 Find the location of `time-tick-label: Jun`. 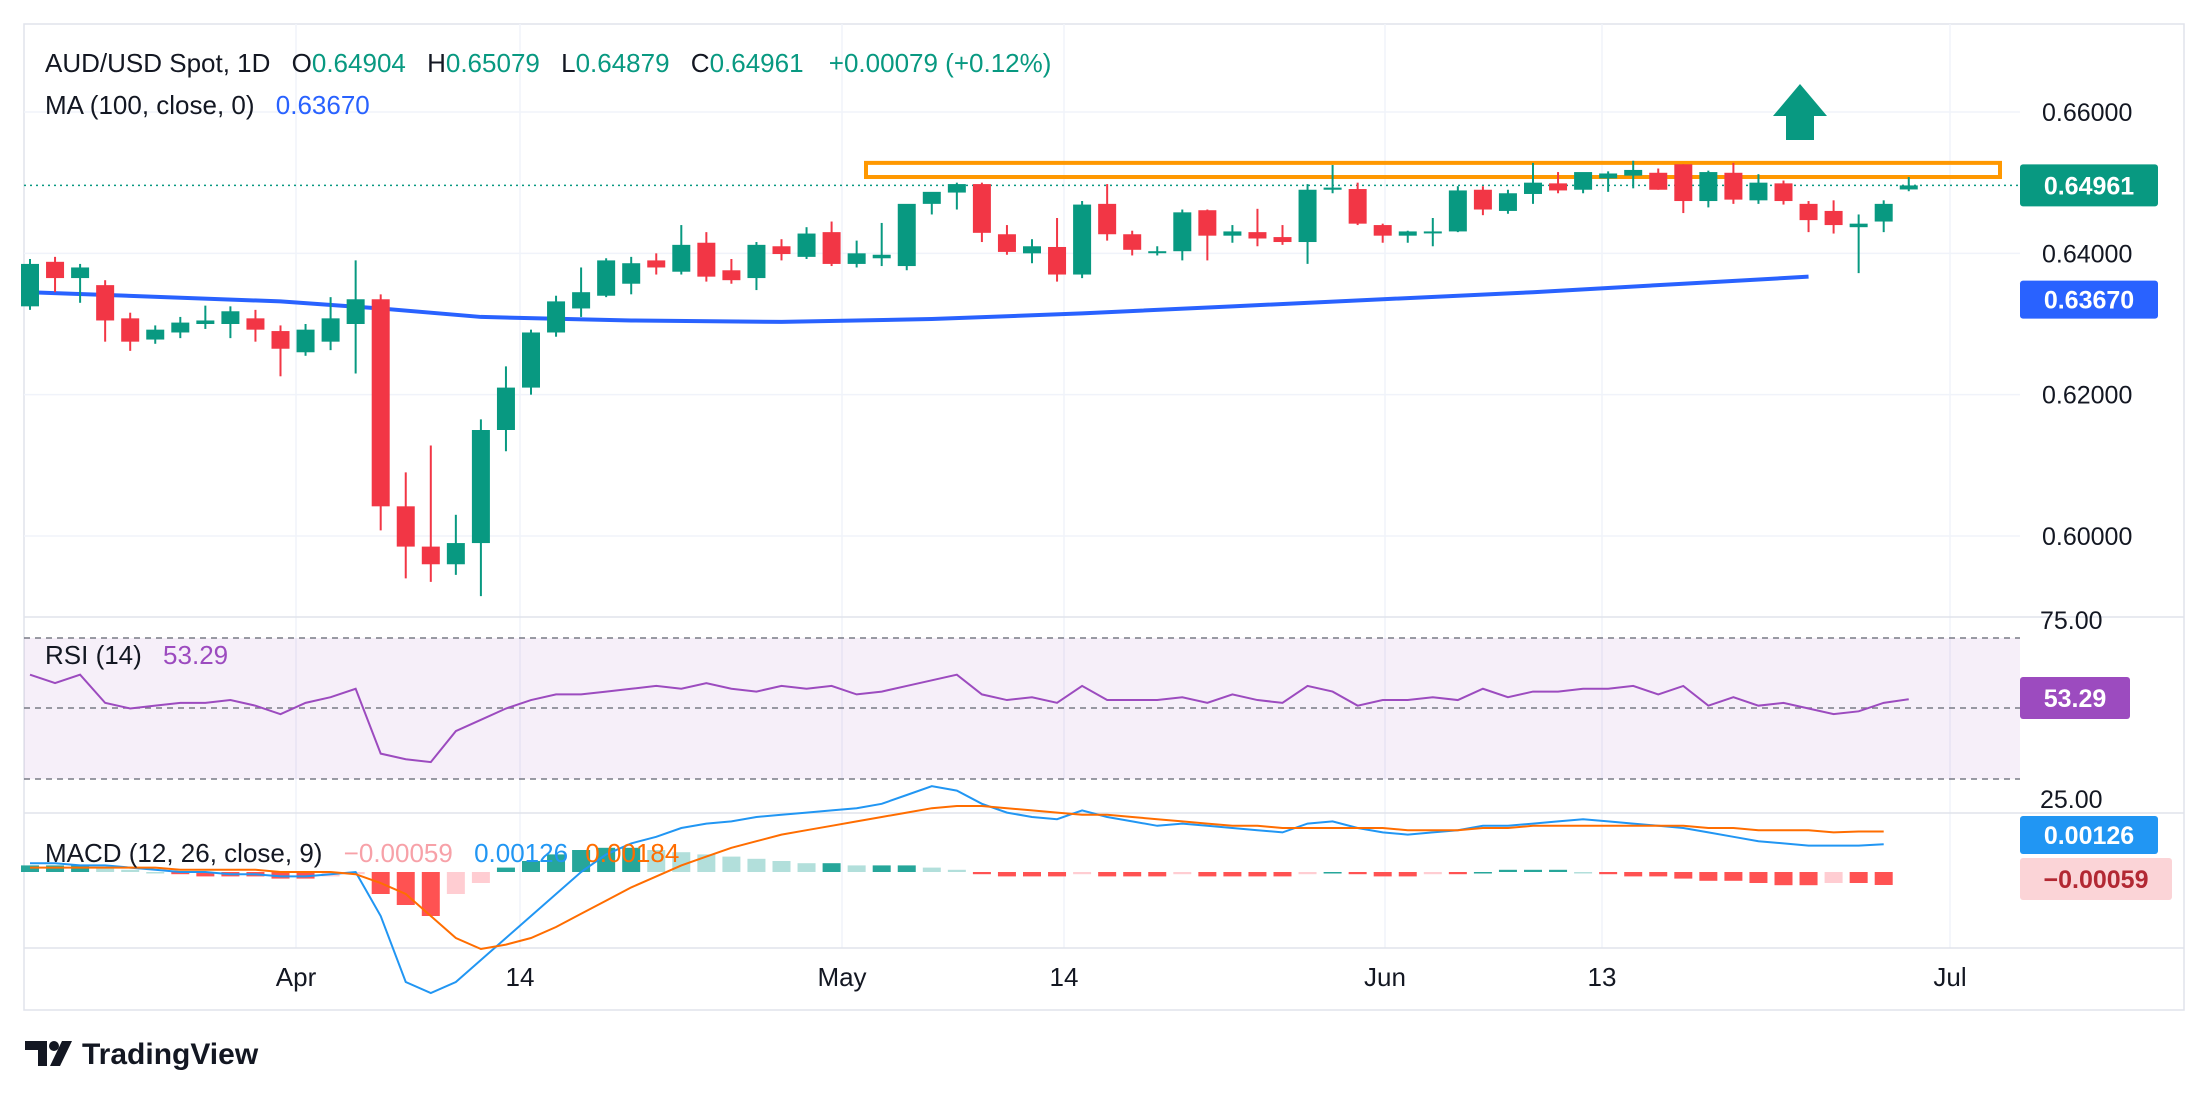

time-tick-label: Jun is located at coordinates (1385, 977).